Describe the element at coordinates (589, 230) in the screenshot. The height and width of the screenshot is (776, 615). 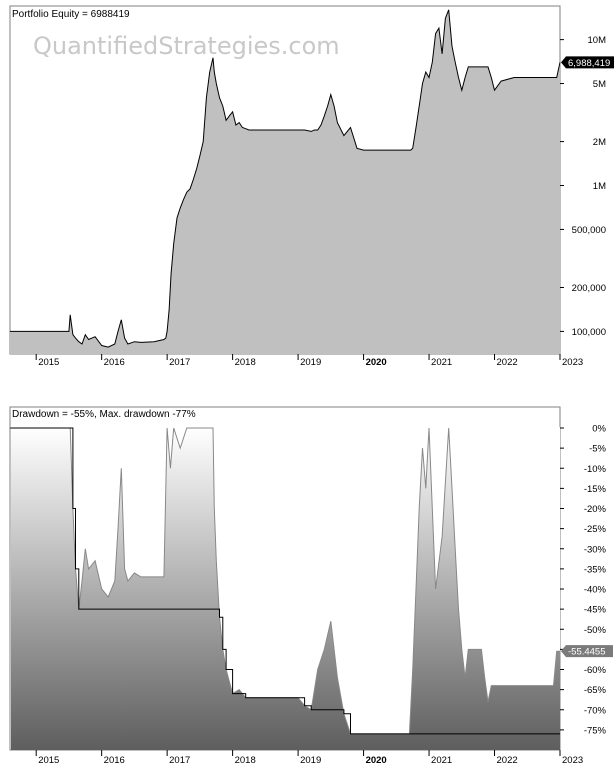
I see `equity-y-tick-label: 500,000` at that location.